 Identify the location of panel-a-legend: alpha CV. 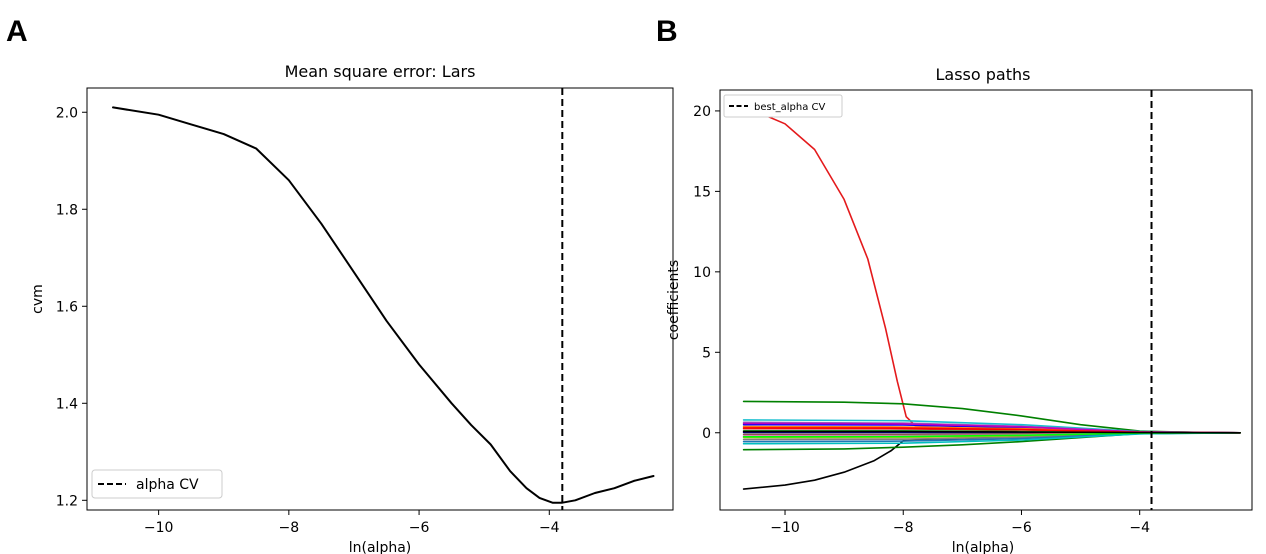
(157, 484).